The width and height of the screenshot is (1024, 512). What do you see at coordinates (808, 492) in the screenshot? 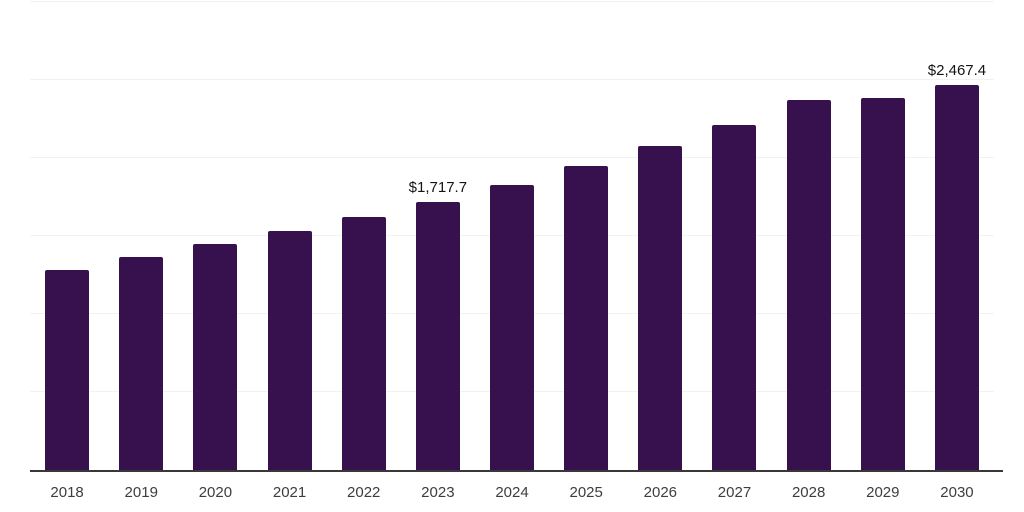
I see `x-tick-label-2028: 2028` at bounding box center [808, 492].